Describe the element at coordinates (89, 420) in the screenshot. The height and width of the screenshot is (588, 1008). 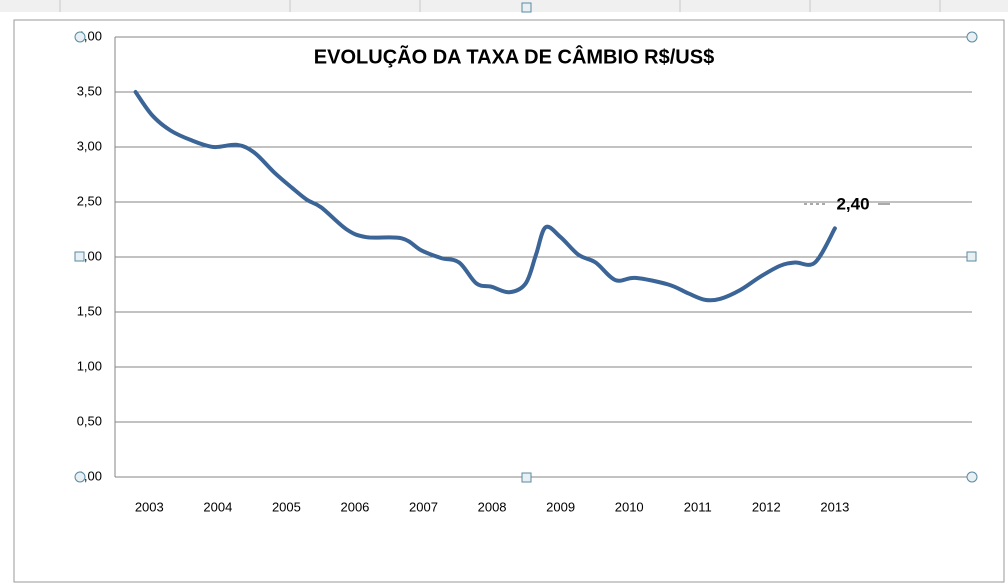
I see `y-tick-label: 0,50` at that location.